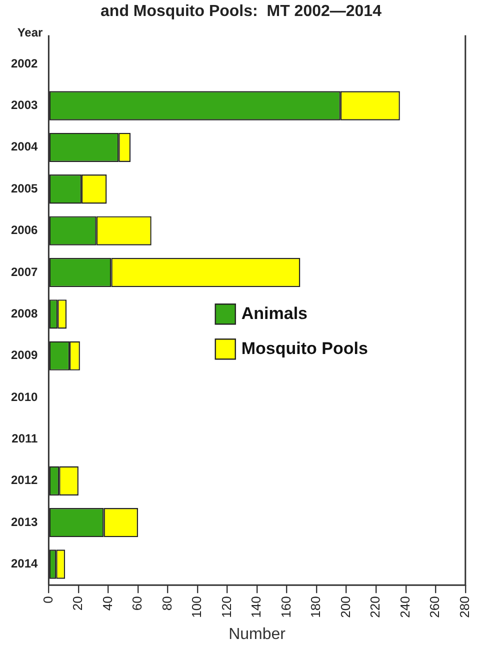 This screenshot has width=484, height=654. Describe the element at coordinates (24, 147) in the screenshot. I see `y-tick-label: 2004` at that location.